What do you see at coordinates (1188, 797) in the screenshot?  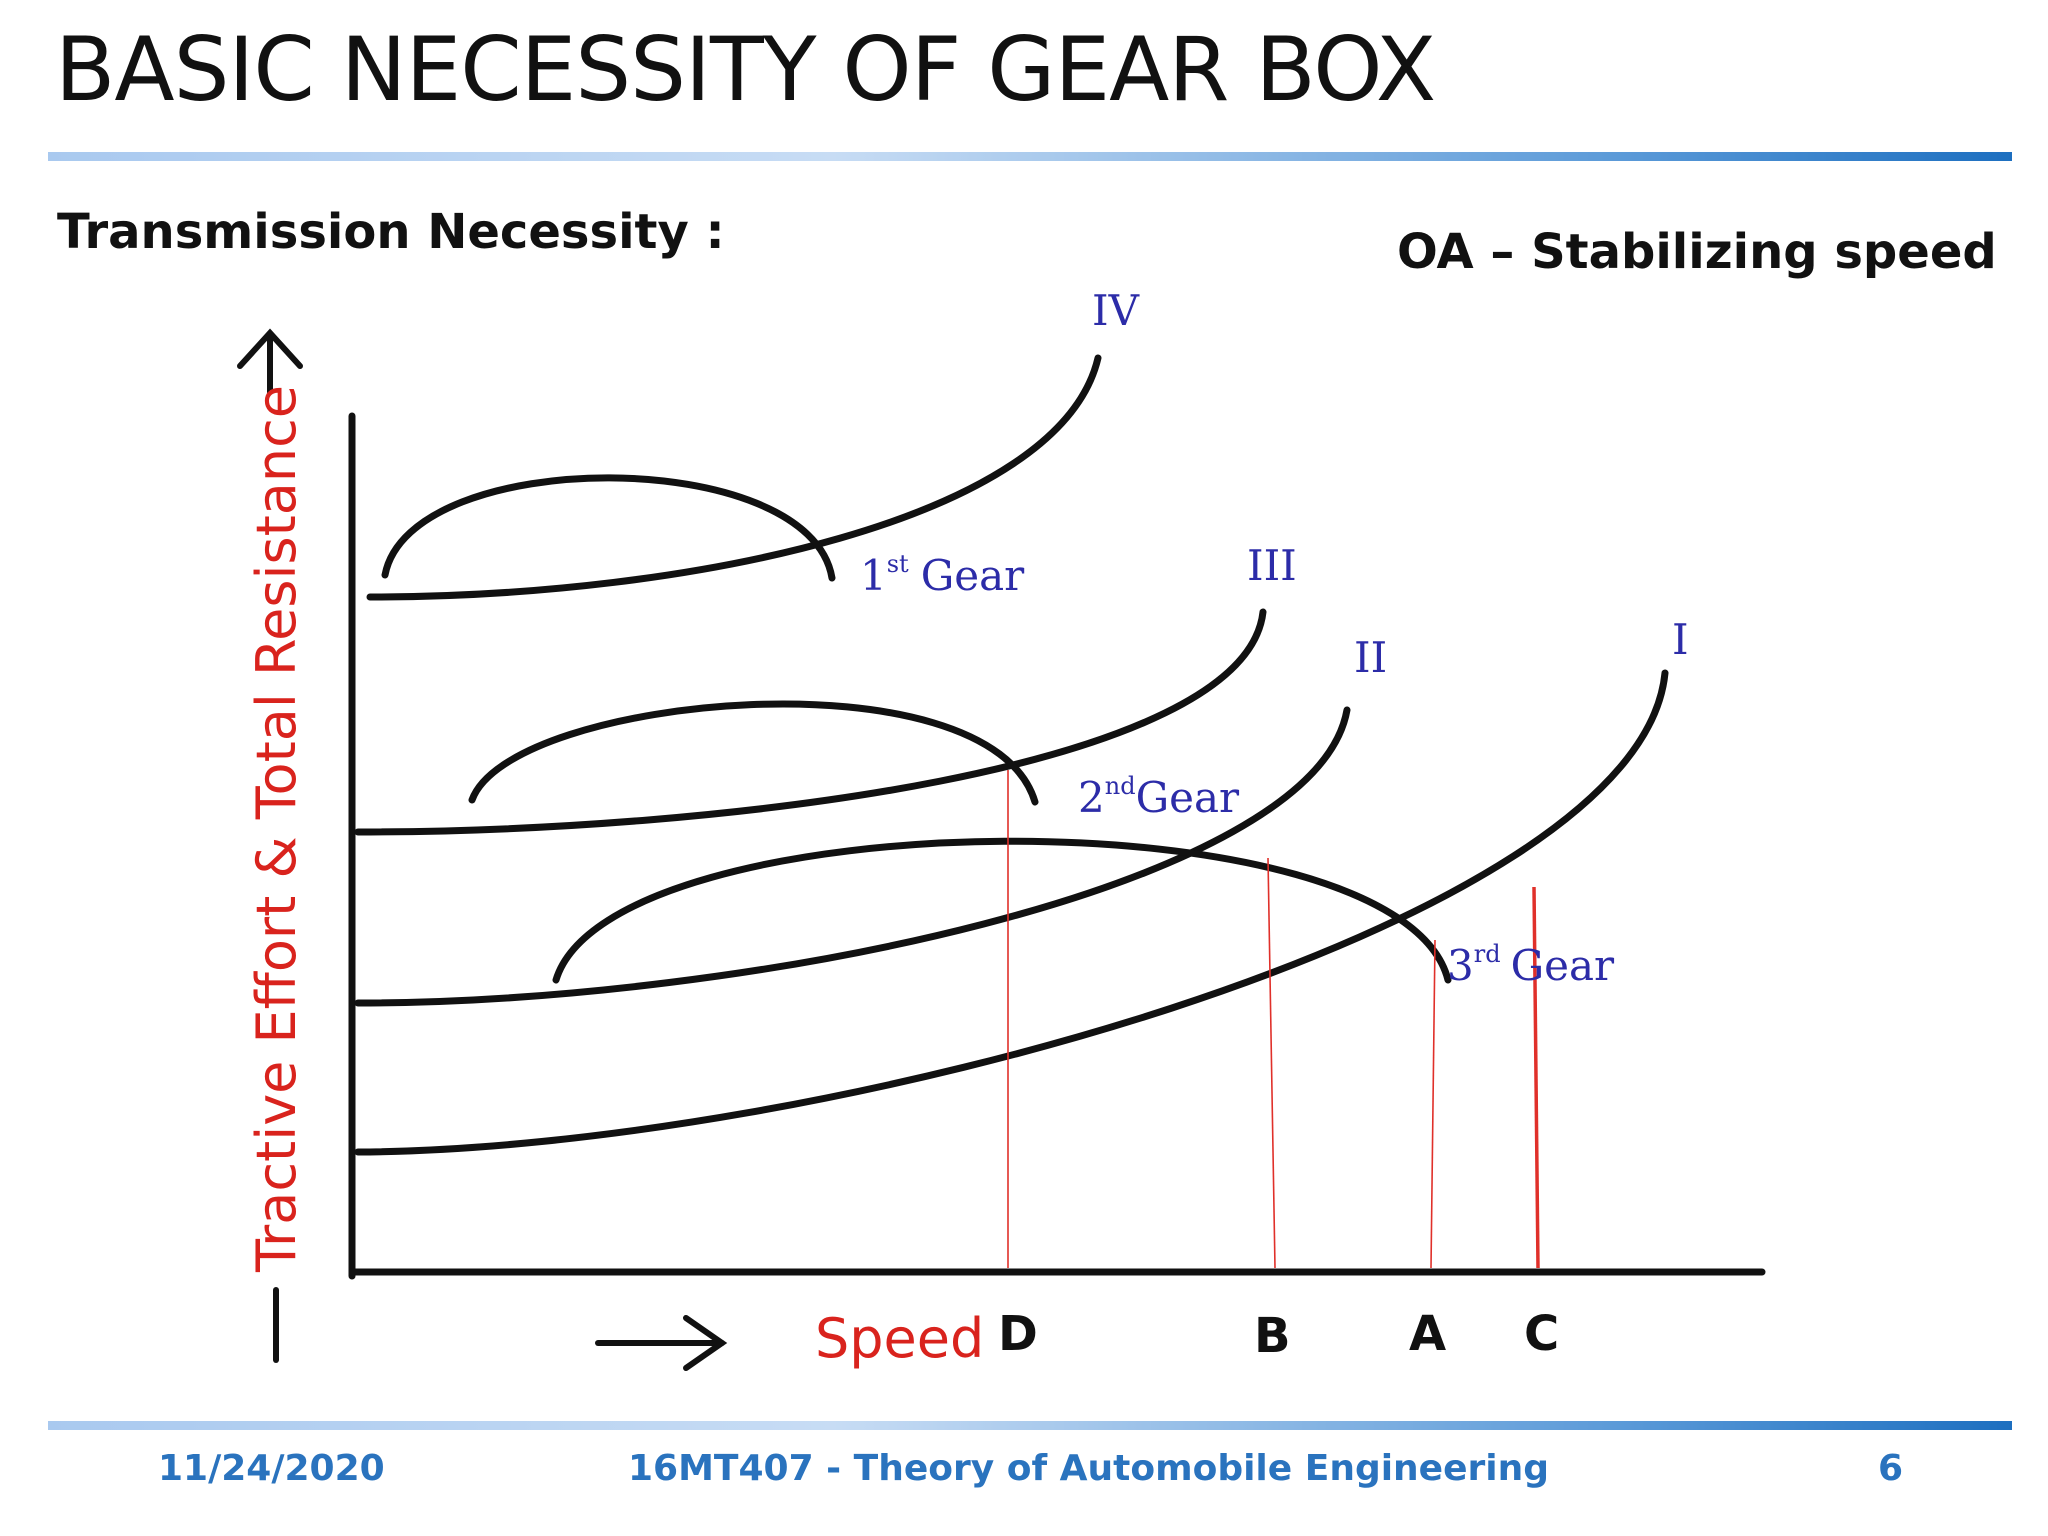 I see `gear-label-2nd-word: Gear` at bounding box center [1188, 797].